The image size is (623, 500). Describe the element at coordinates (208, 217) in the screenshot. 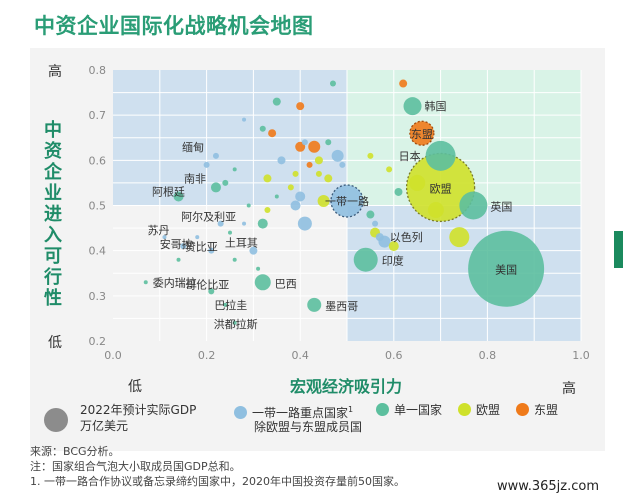

I see `bubble-label: 阿尔及利亚` at that location.